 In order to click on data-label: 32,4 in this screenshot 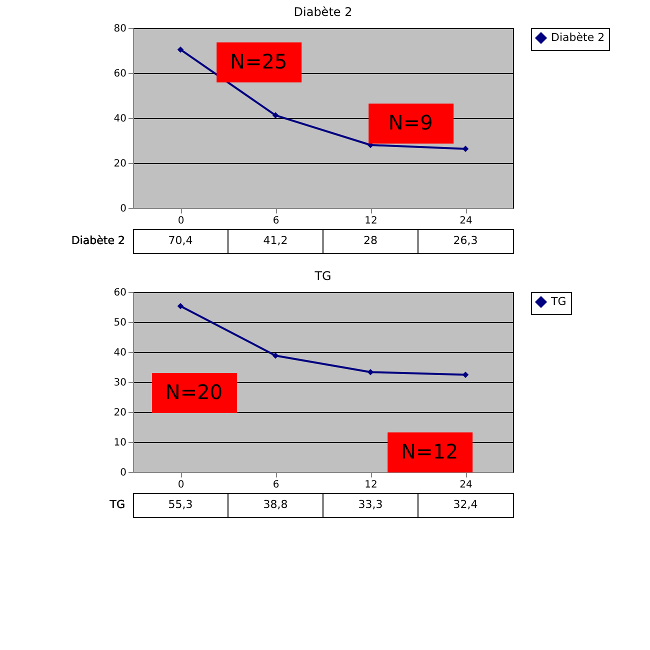, I will do `click(465, 504)`.